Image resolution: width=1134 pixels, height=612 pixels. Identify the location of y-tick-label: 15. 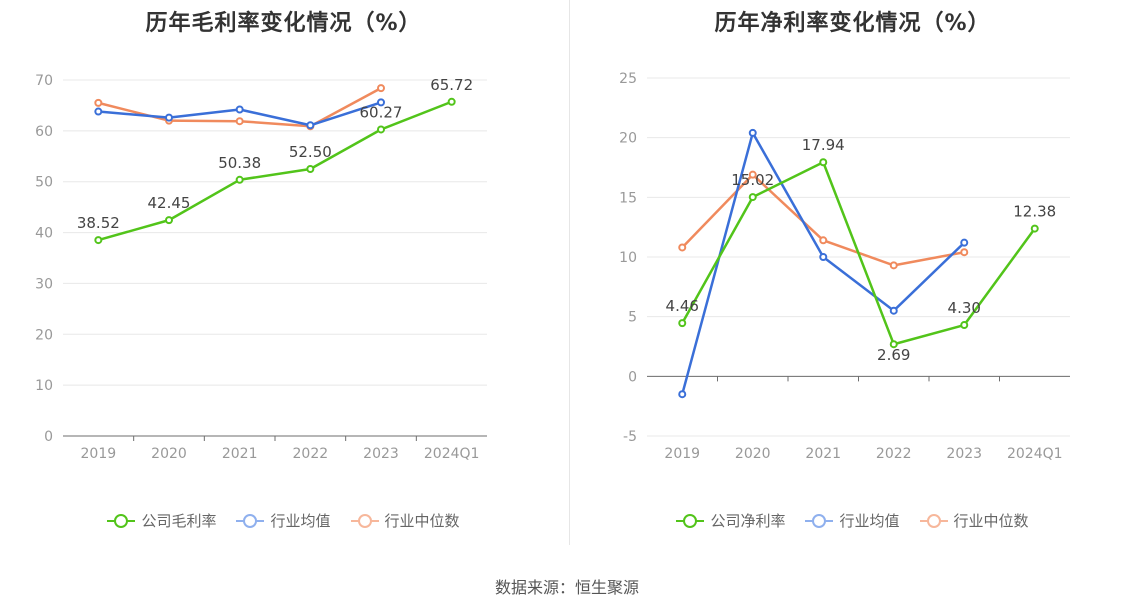
(628, 198).